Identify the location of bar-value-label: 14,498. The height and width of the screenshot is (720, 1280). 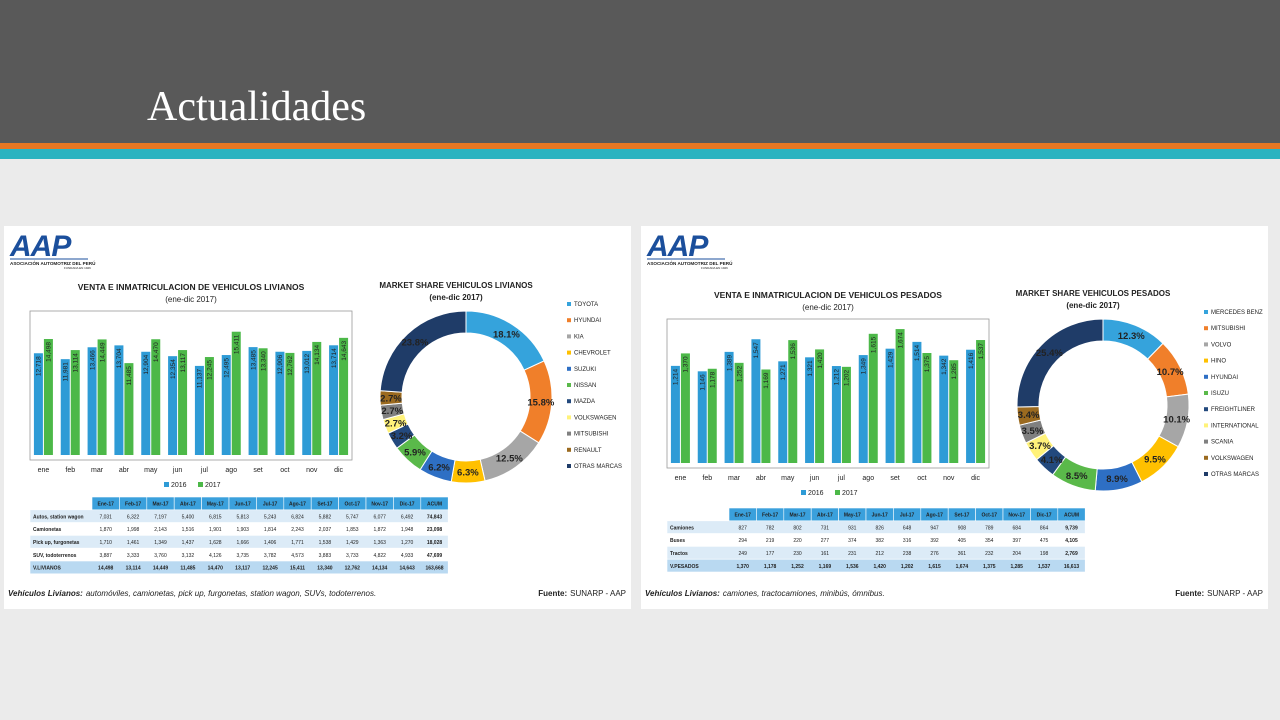
(49, 352).